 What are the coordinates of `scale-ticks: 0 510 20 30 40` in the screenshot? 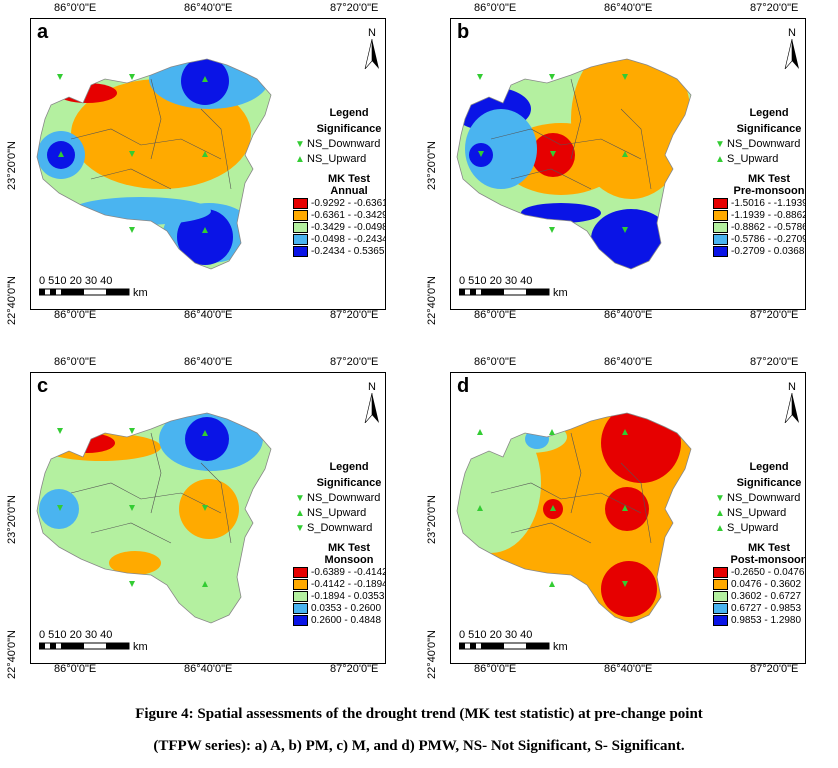 It's located at (76, 281).